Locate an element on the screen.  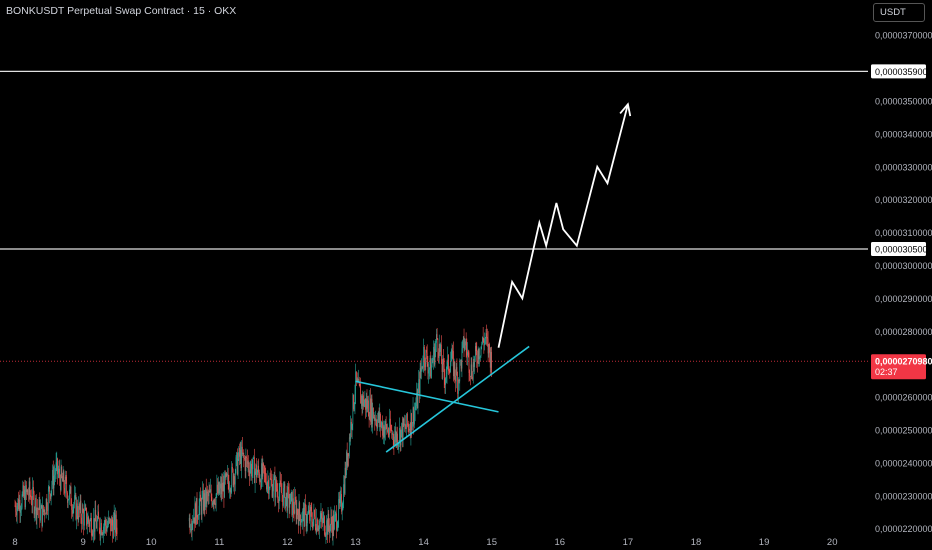
currency-selector: USDT is located at coordinates (899, 12).